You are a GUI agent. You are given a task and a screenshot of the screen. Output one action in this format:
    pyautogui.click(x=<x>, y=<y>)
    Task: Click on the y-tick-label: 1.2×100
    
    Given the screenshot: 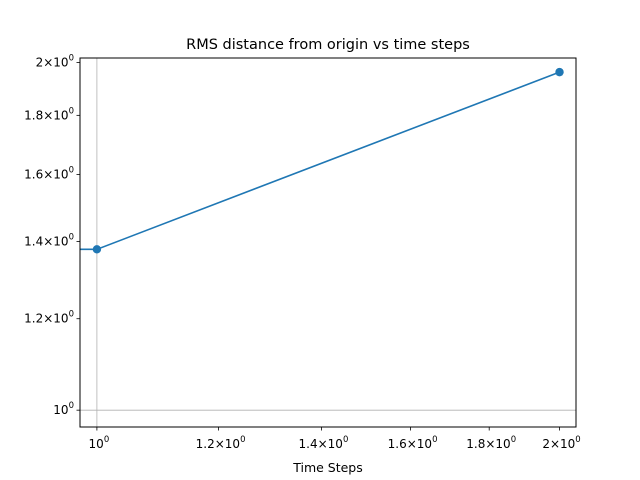 What is the action you would take?
    pyautogui.click(x=49, y=318)
    